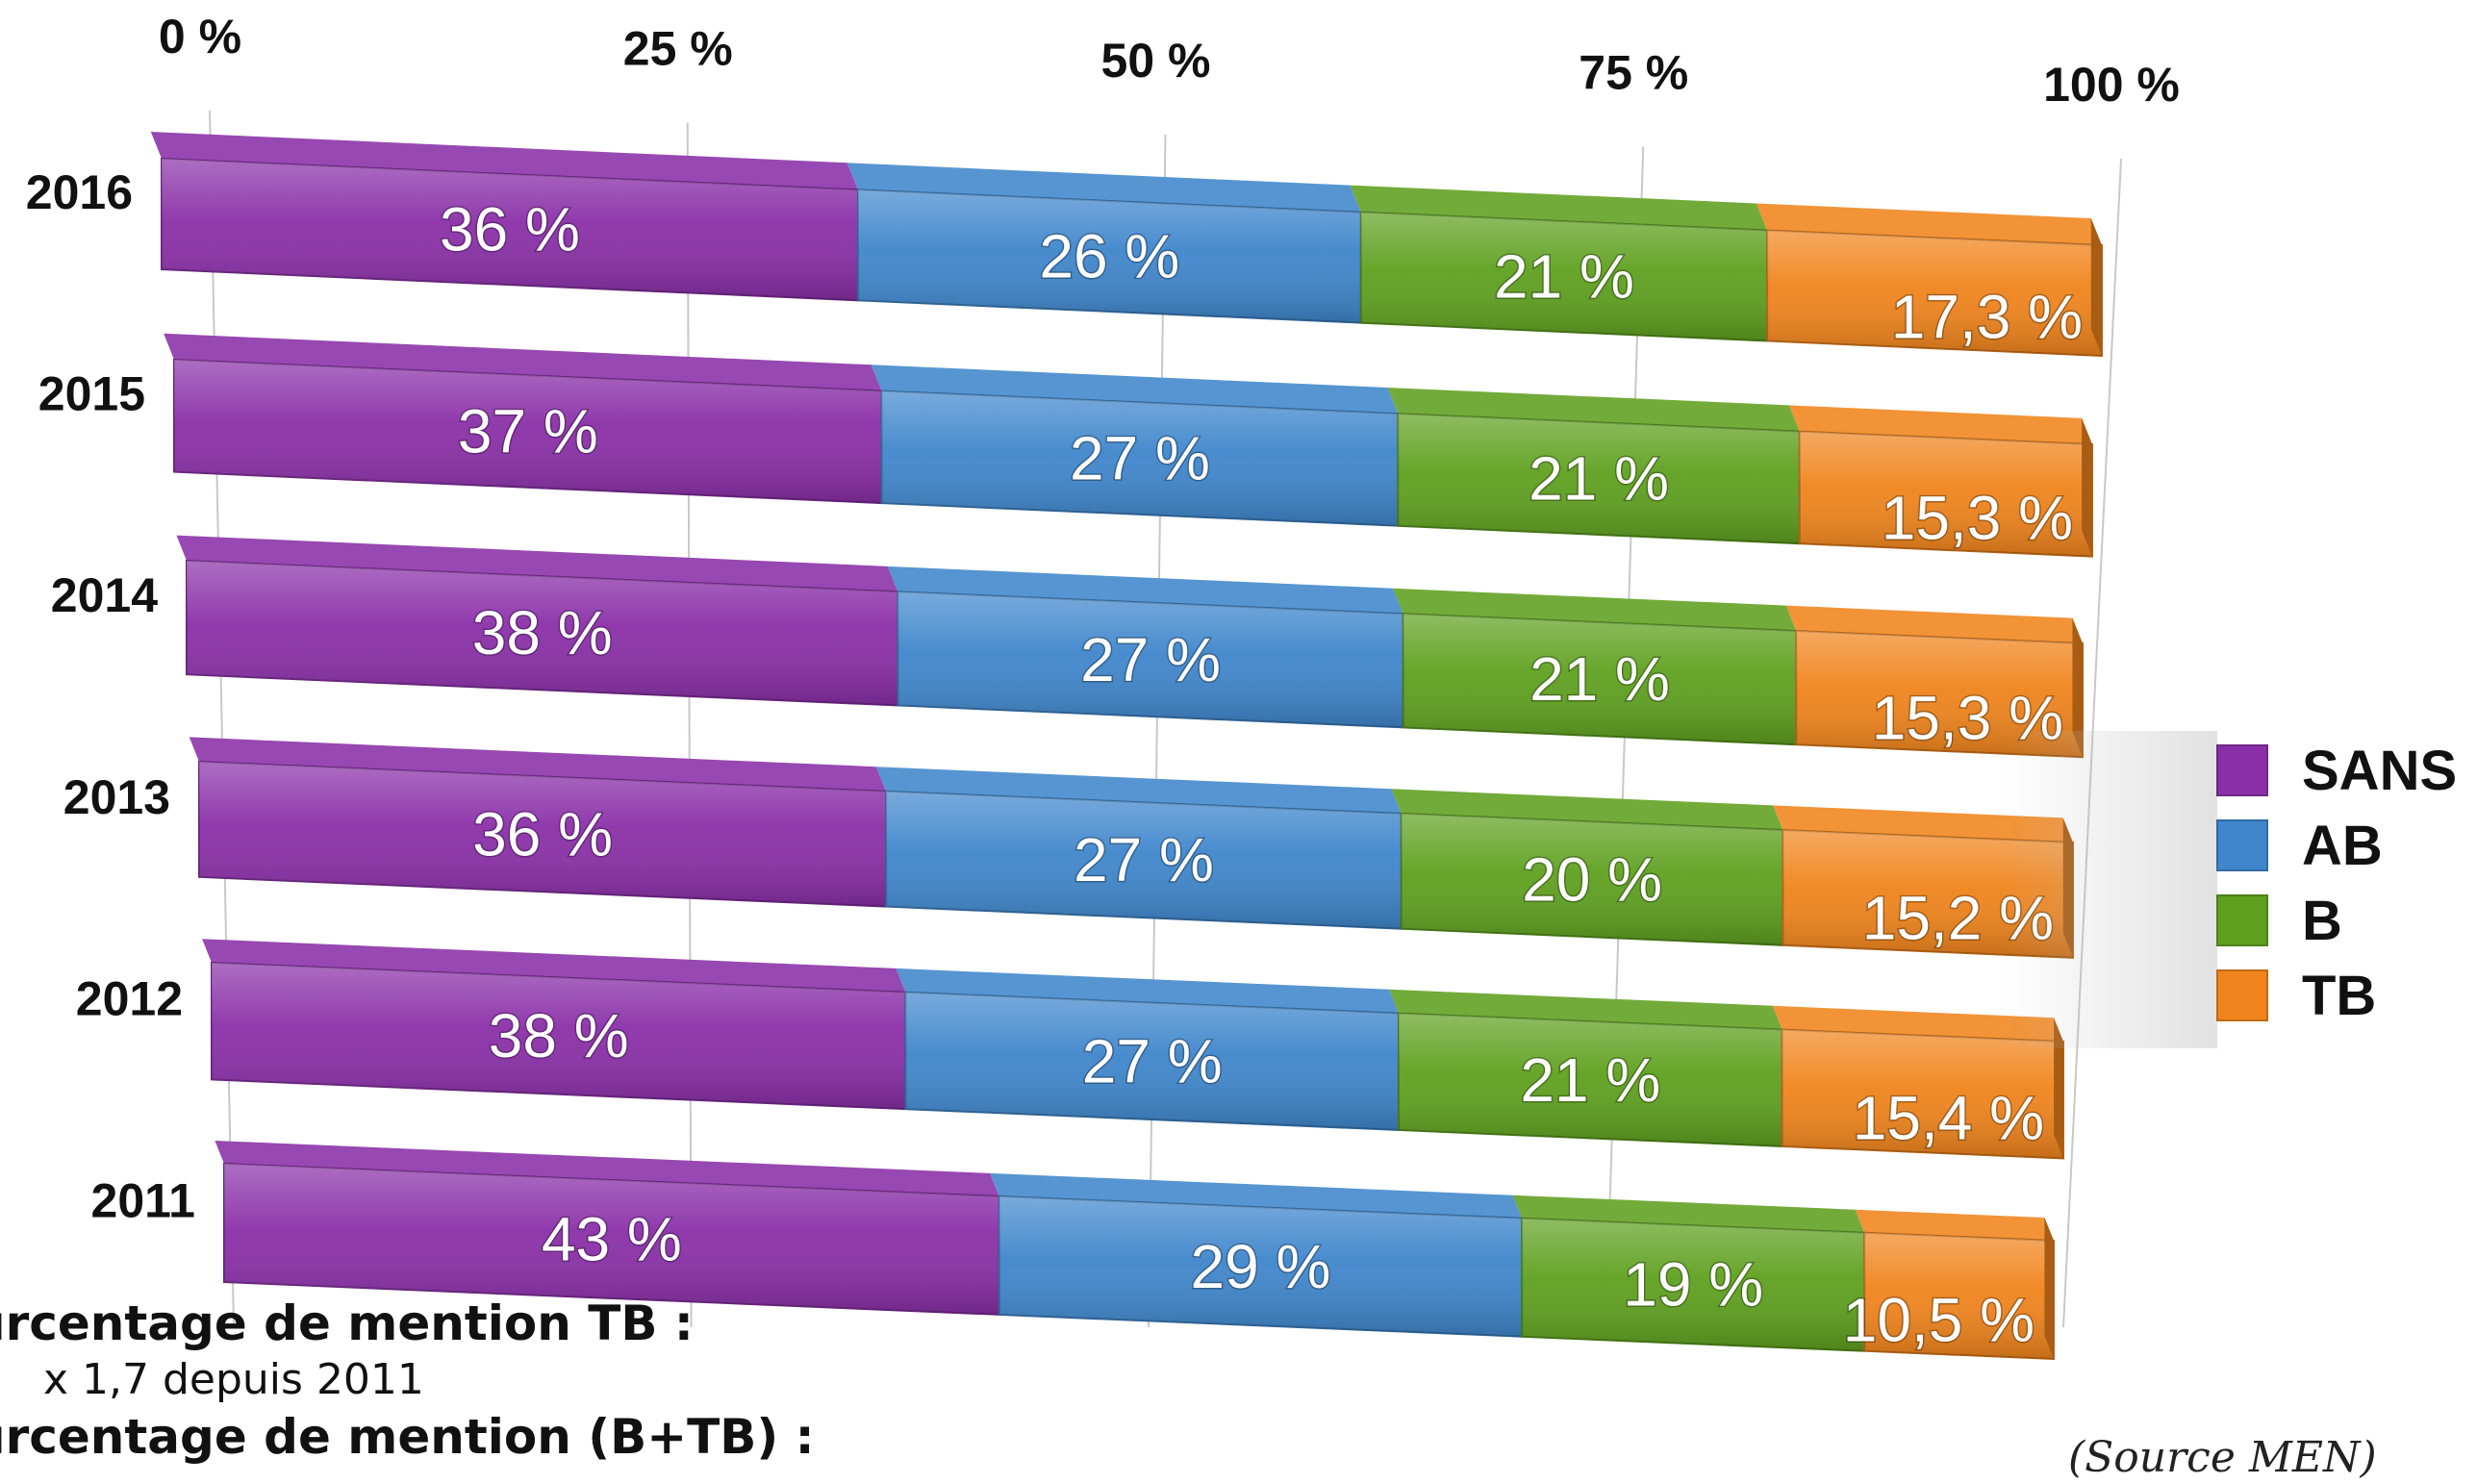 The height and width of the screenshot is (1484, 2477). I want to click on data-label: 26 %, so click(1109, 256).